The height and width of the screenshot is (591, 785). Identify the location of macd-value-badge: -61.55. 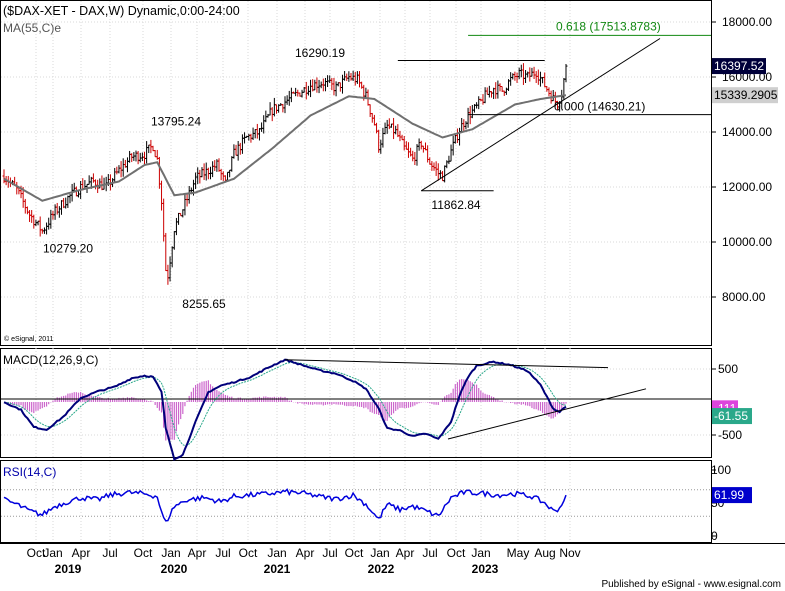
(732, 416).